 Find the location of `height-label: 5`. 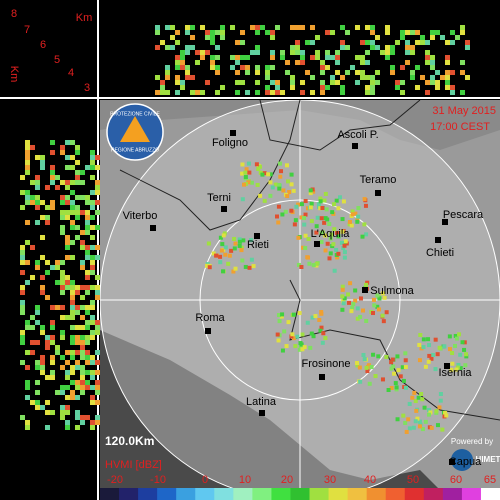

height-label: 5 is located at coordinates (57, 60).